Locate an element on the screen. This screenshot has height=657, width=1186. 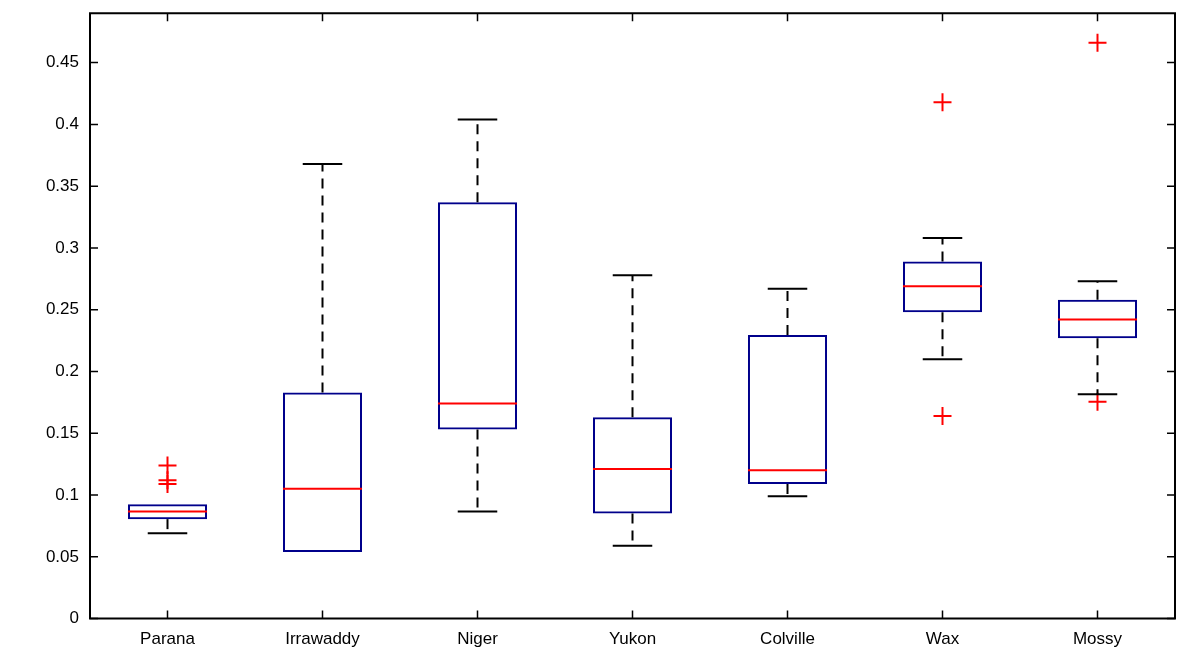
x-tick-label: Colville is located at coordinates (787, 639).